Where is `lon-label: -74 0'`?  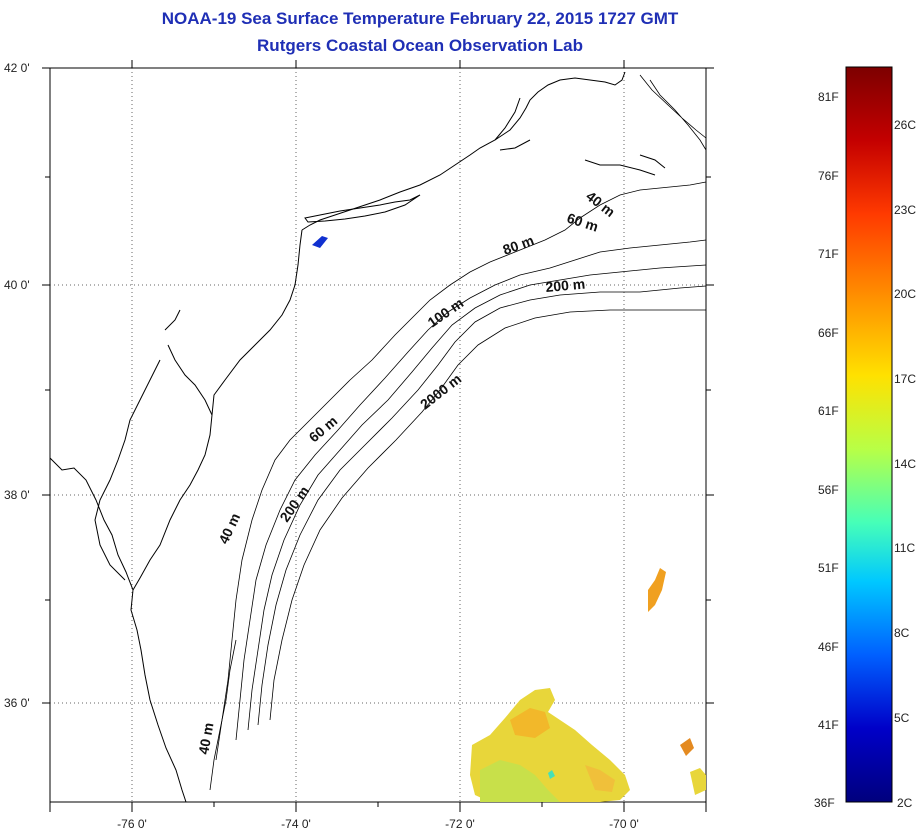
lon-label: -74 0' is located at coordinates (296, 824).